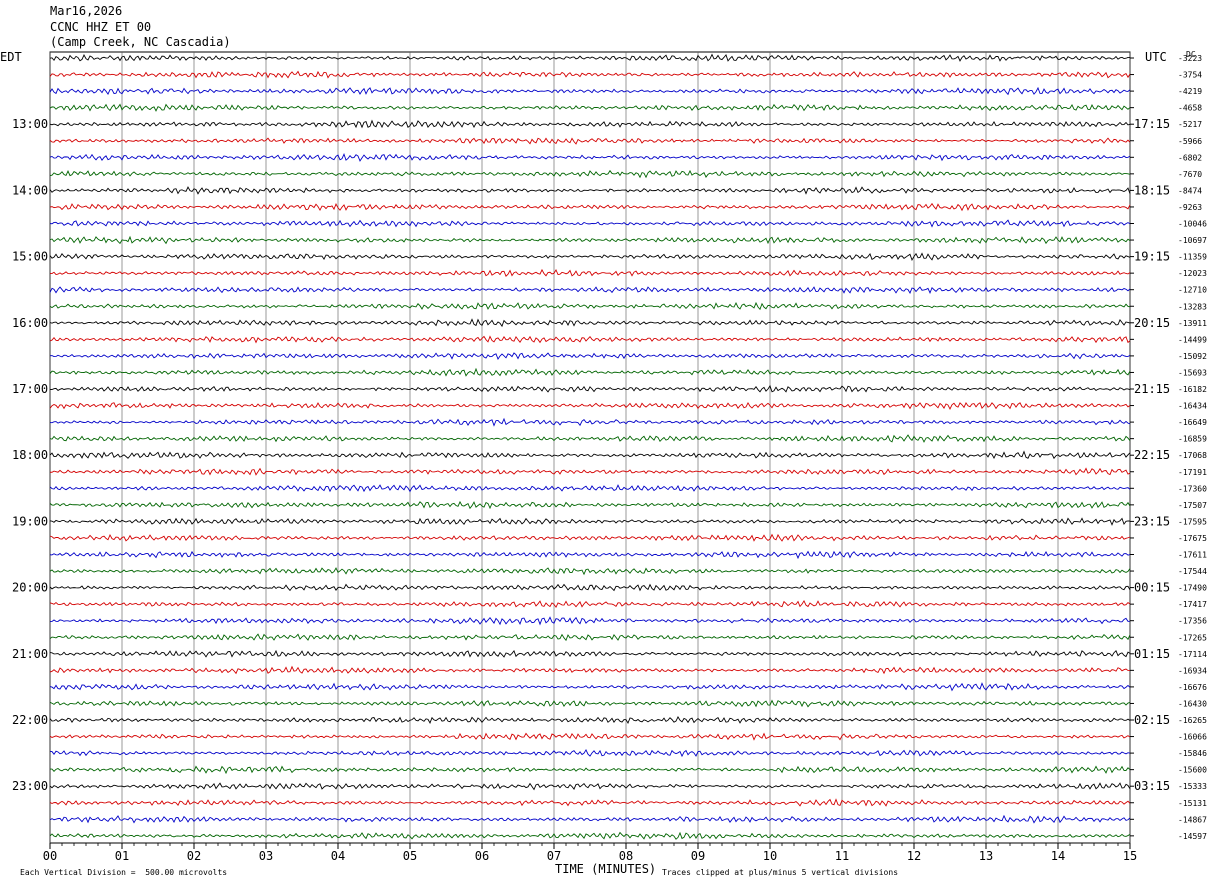 The image size is (1210, 886). I want to click on left-hour-label: 23:00, so click(30, 786).